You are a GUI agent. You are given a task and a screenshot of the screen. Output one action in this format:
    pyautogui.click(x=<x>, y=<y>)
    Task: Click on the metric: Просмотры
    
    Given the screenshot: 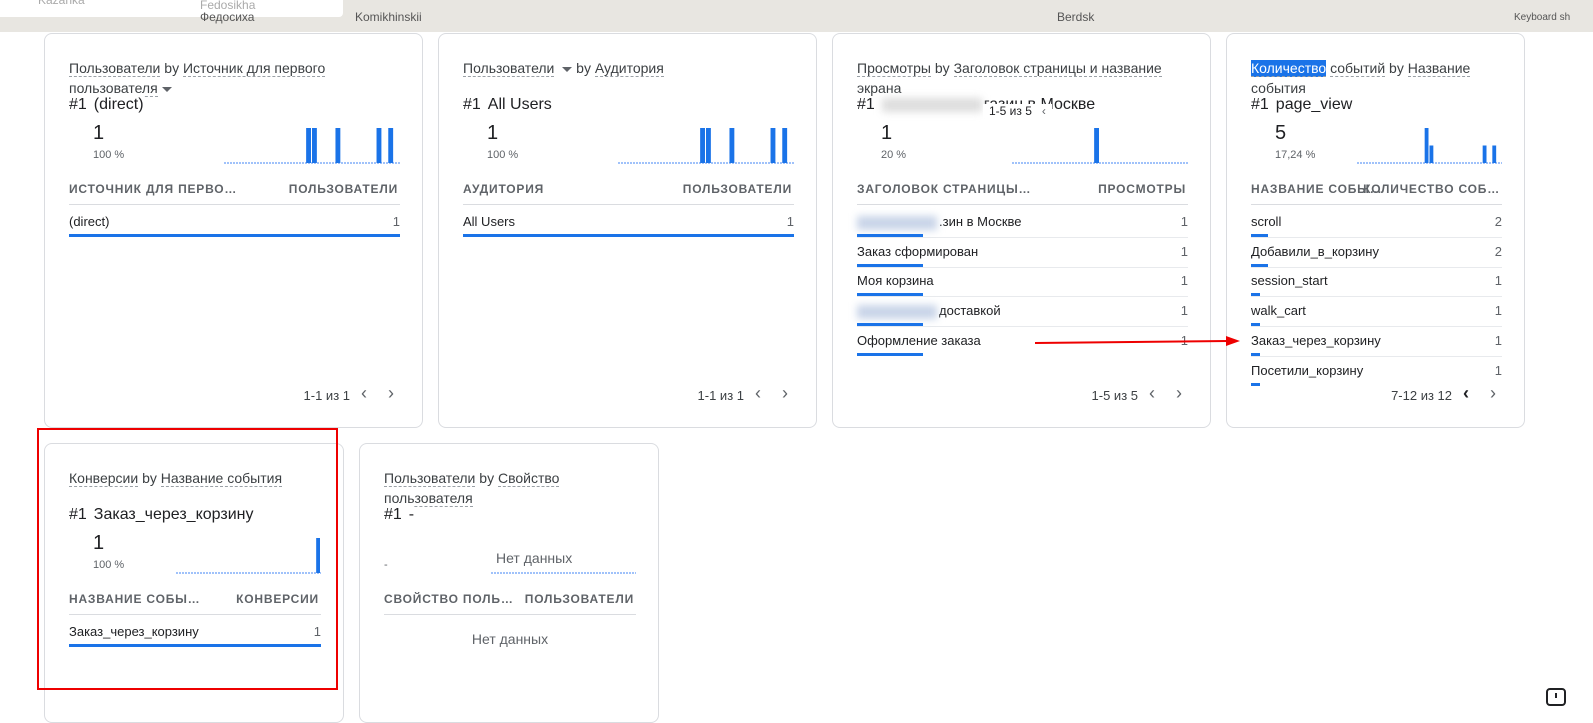 What is the action you would take?
    pyautogui.click(x=894, y=68)
    